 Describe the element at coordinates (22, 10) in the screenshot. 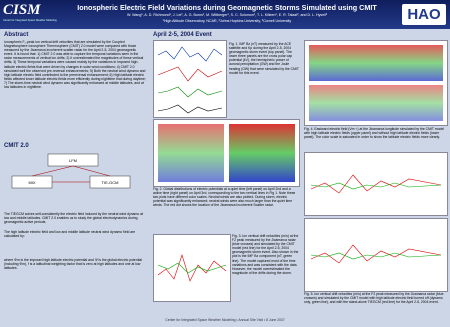

I see `logo-left: CISM` at that location.